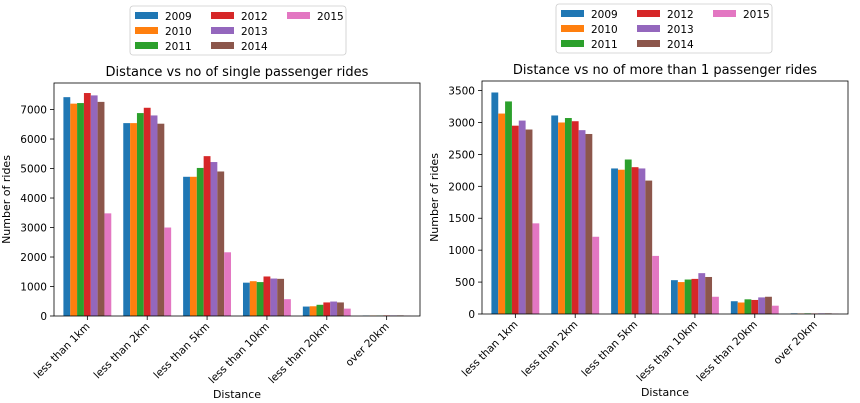  Describe the element at coordinates (667, 351) in the screenshot. I see `x-tick-label: less than 10km` at that location.